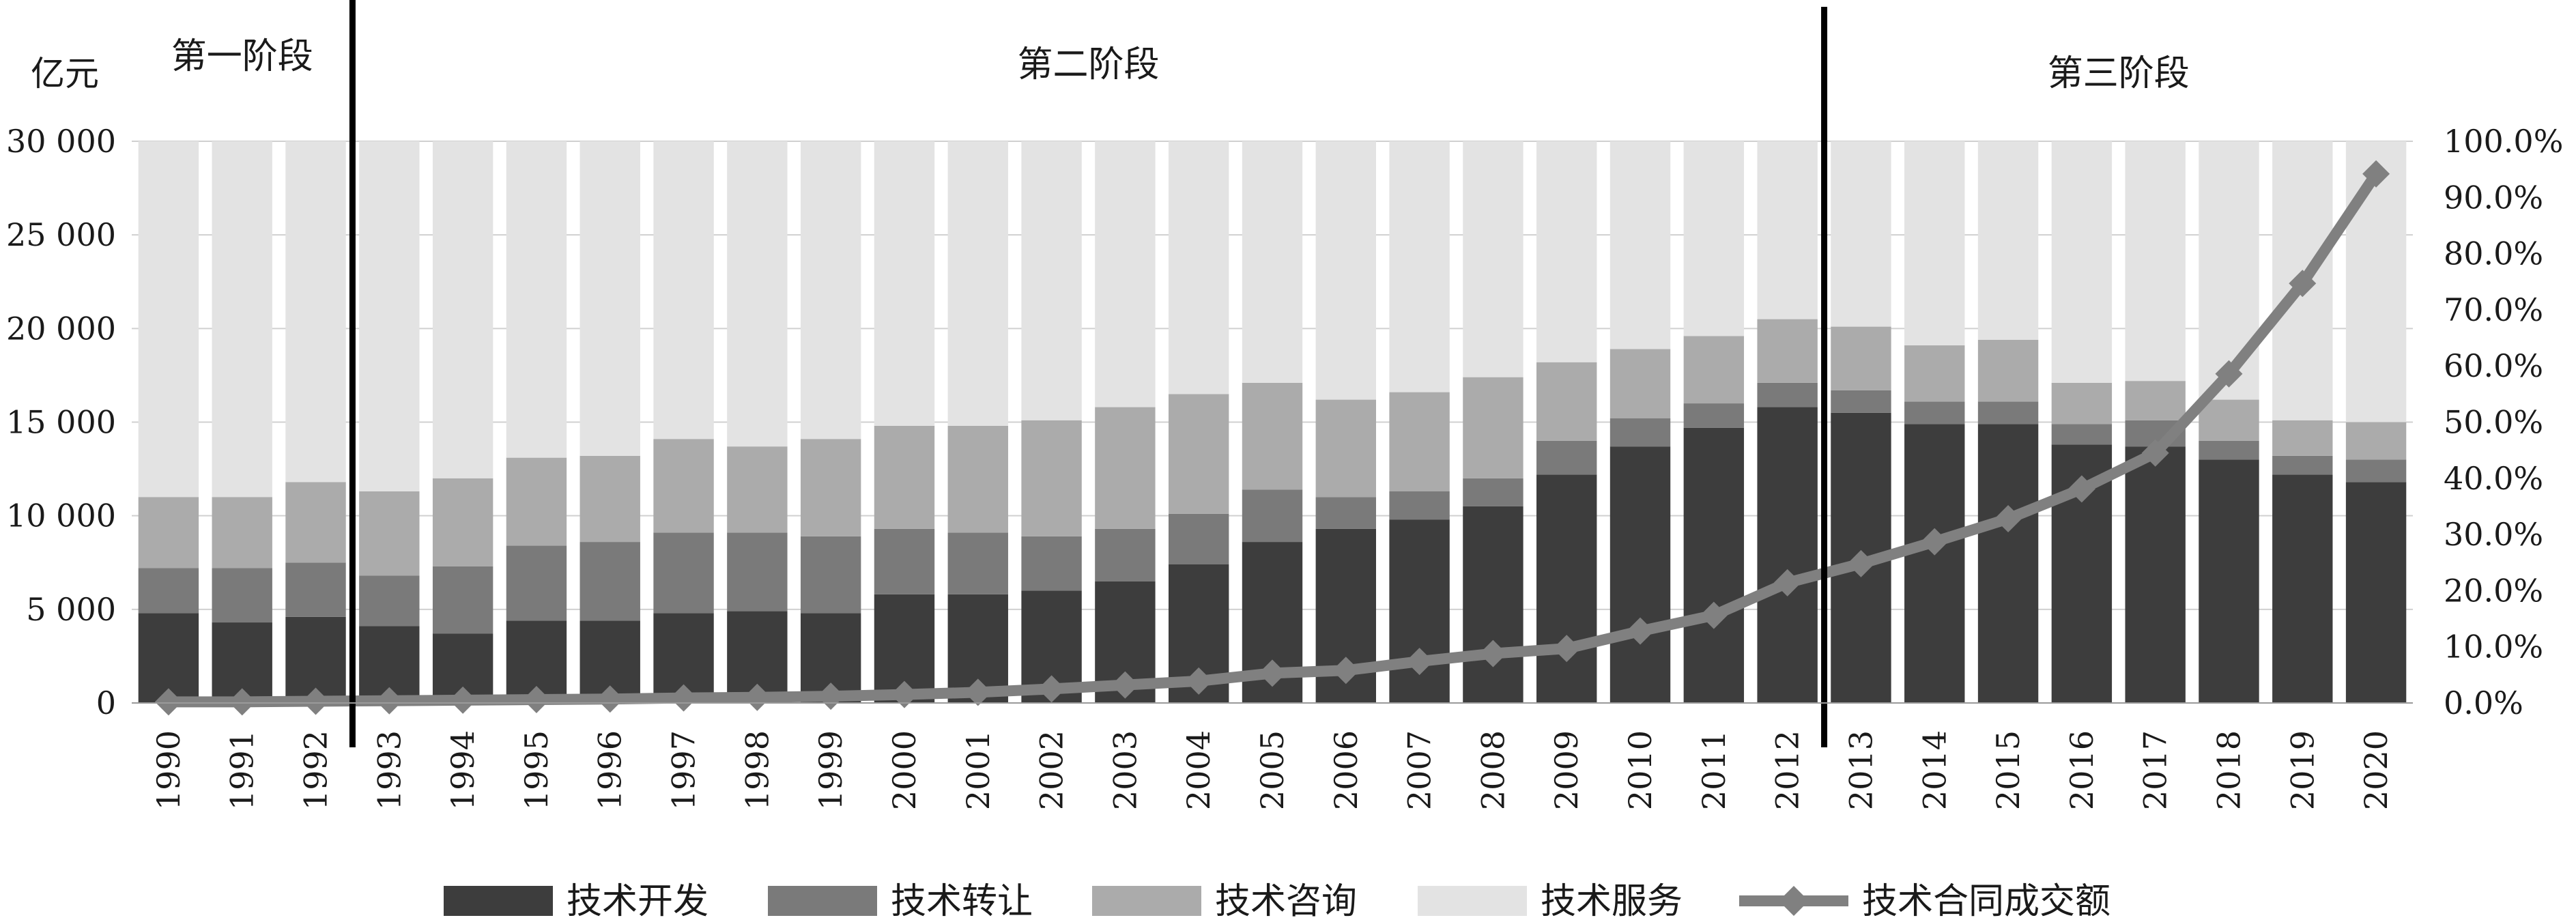  Describe the element at coordinates (1051, 770) in the screenshot. I see `x-tick-label: 2002` at that location.